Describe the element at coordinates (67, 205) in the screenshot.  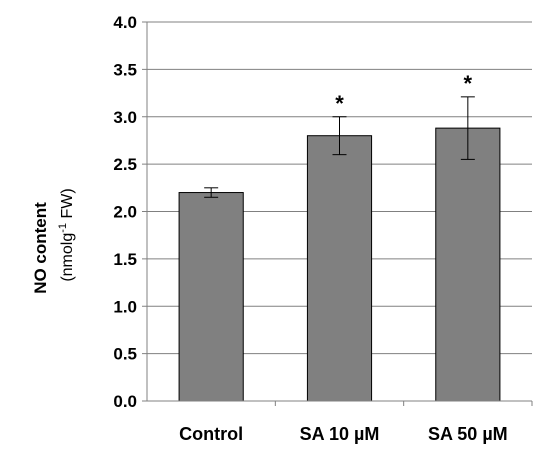
I see `y-axis-unit-post: FW)` at that location.